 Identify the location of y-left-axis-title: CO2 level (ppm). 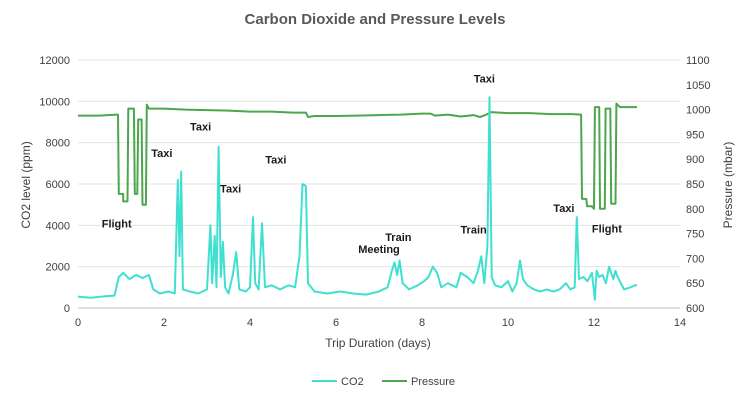
(26, 184).